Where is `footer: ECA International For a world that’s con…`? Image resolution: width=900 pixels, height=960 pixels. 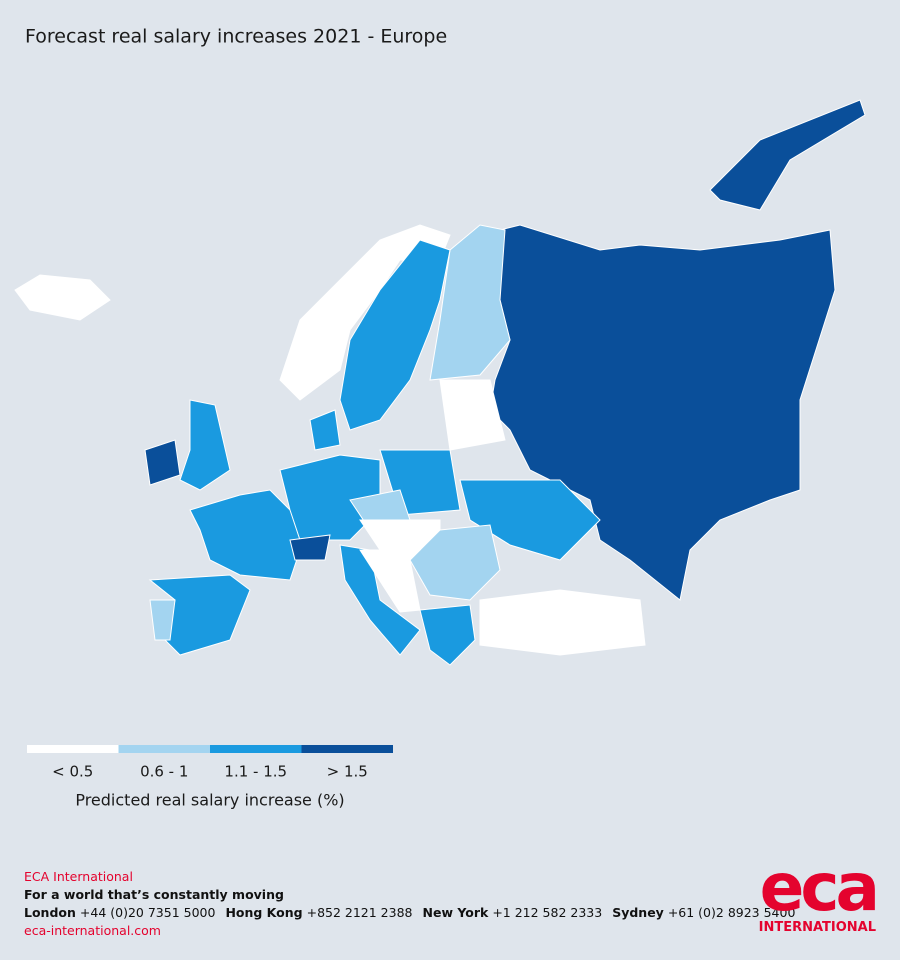 footer: ECA International For a world that’s con… is located at coordinates (414, 904).